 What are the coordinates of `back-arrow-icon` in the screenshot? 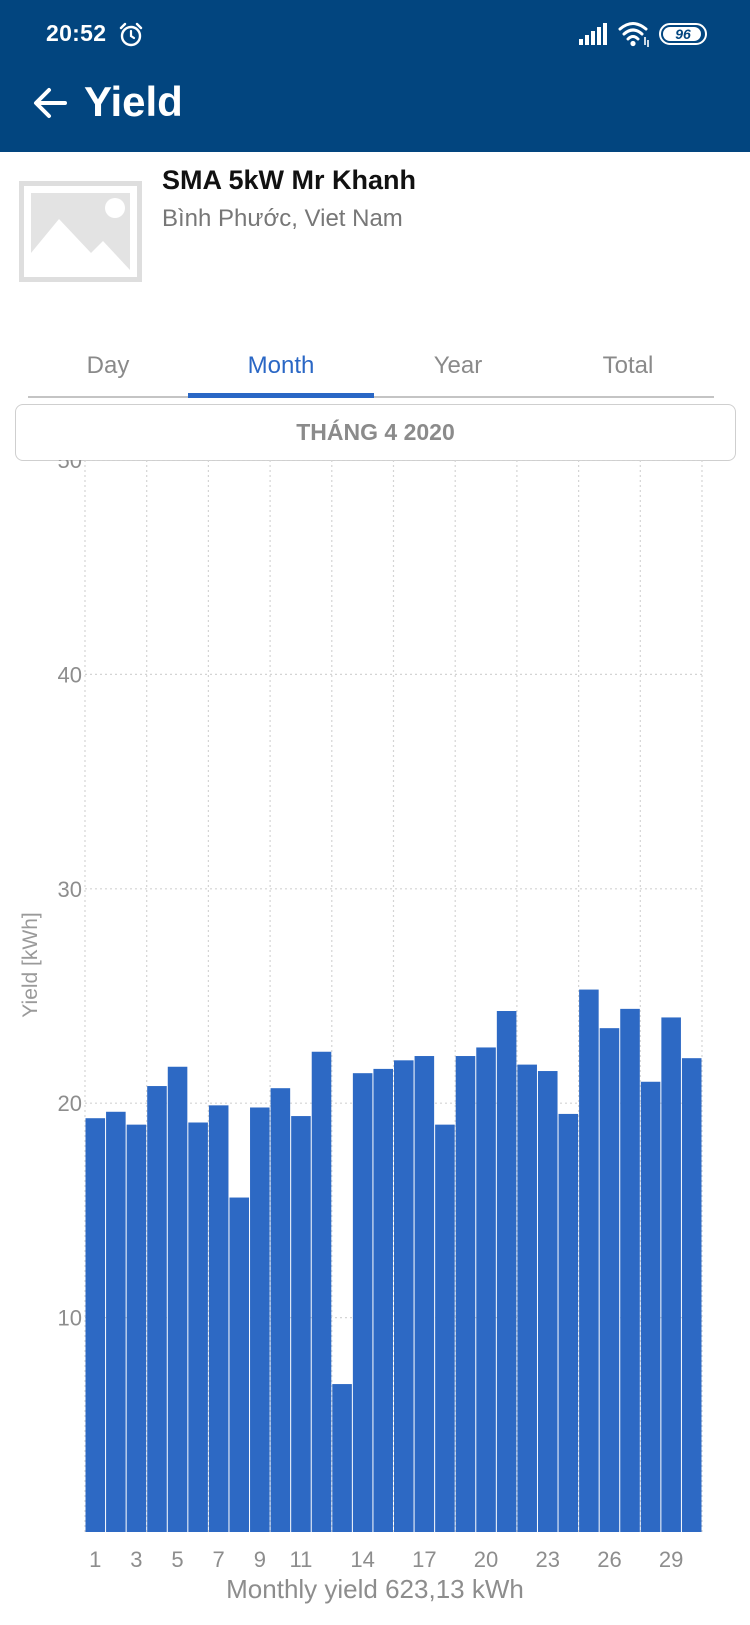 It's located at (50, 103).